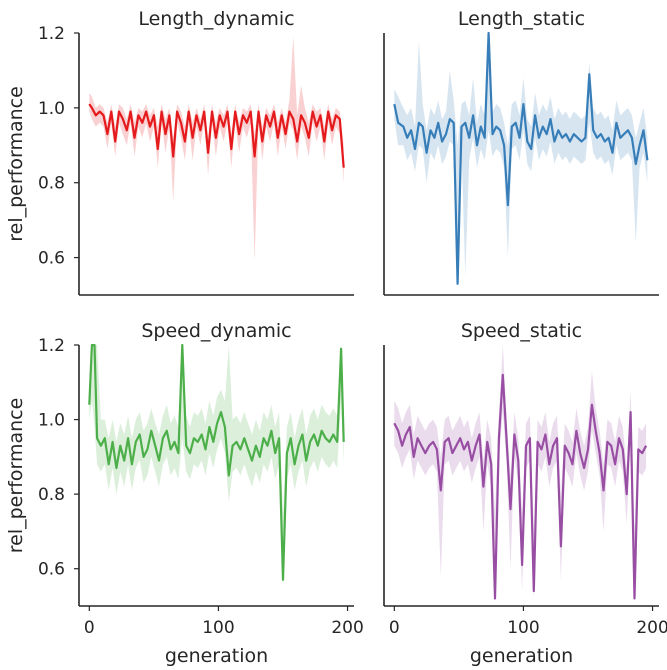 Image resolution: width=667 pixels, height=670 pixels. Describe the element at coordinates (521, 19) in the screenshot. I see `panel-title: Length_static` at that location.